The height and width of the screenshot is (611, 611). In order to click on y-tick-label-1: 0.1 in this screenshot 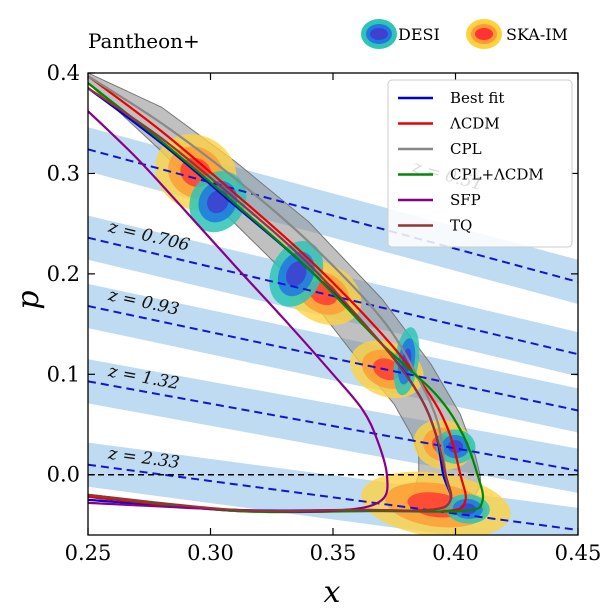, I will do `click(63, 374)`.